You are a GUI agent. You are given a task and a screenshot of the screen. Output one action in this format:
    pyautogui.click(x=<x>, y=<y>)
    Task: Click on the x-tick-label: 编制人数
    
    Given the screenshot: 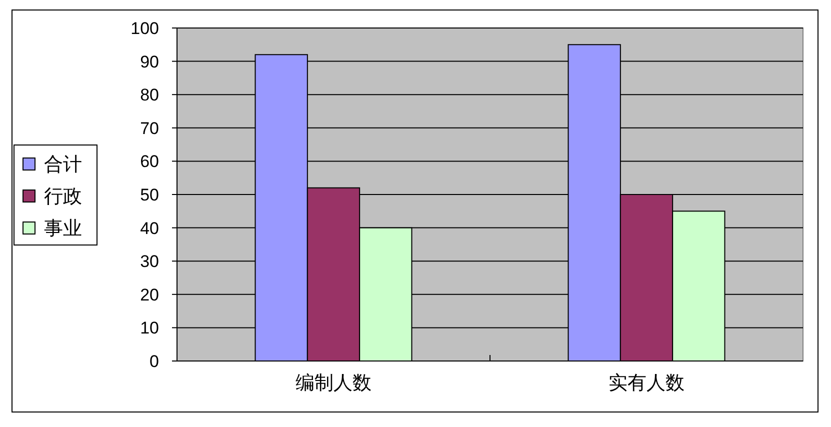 What is the action you would take?
    pyautogui.click(x=334, y=383)
    